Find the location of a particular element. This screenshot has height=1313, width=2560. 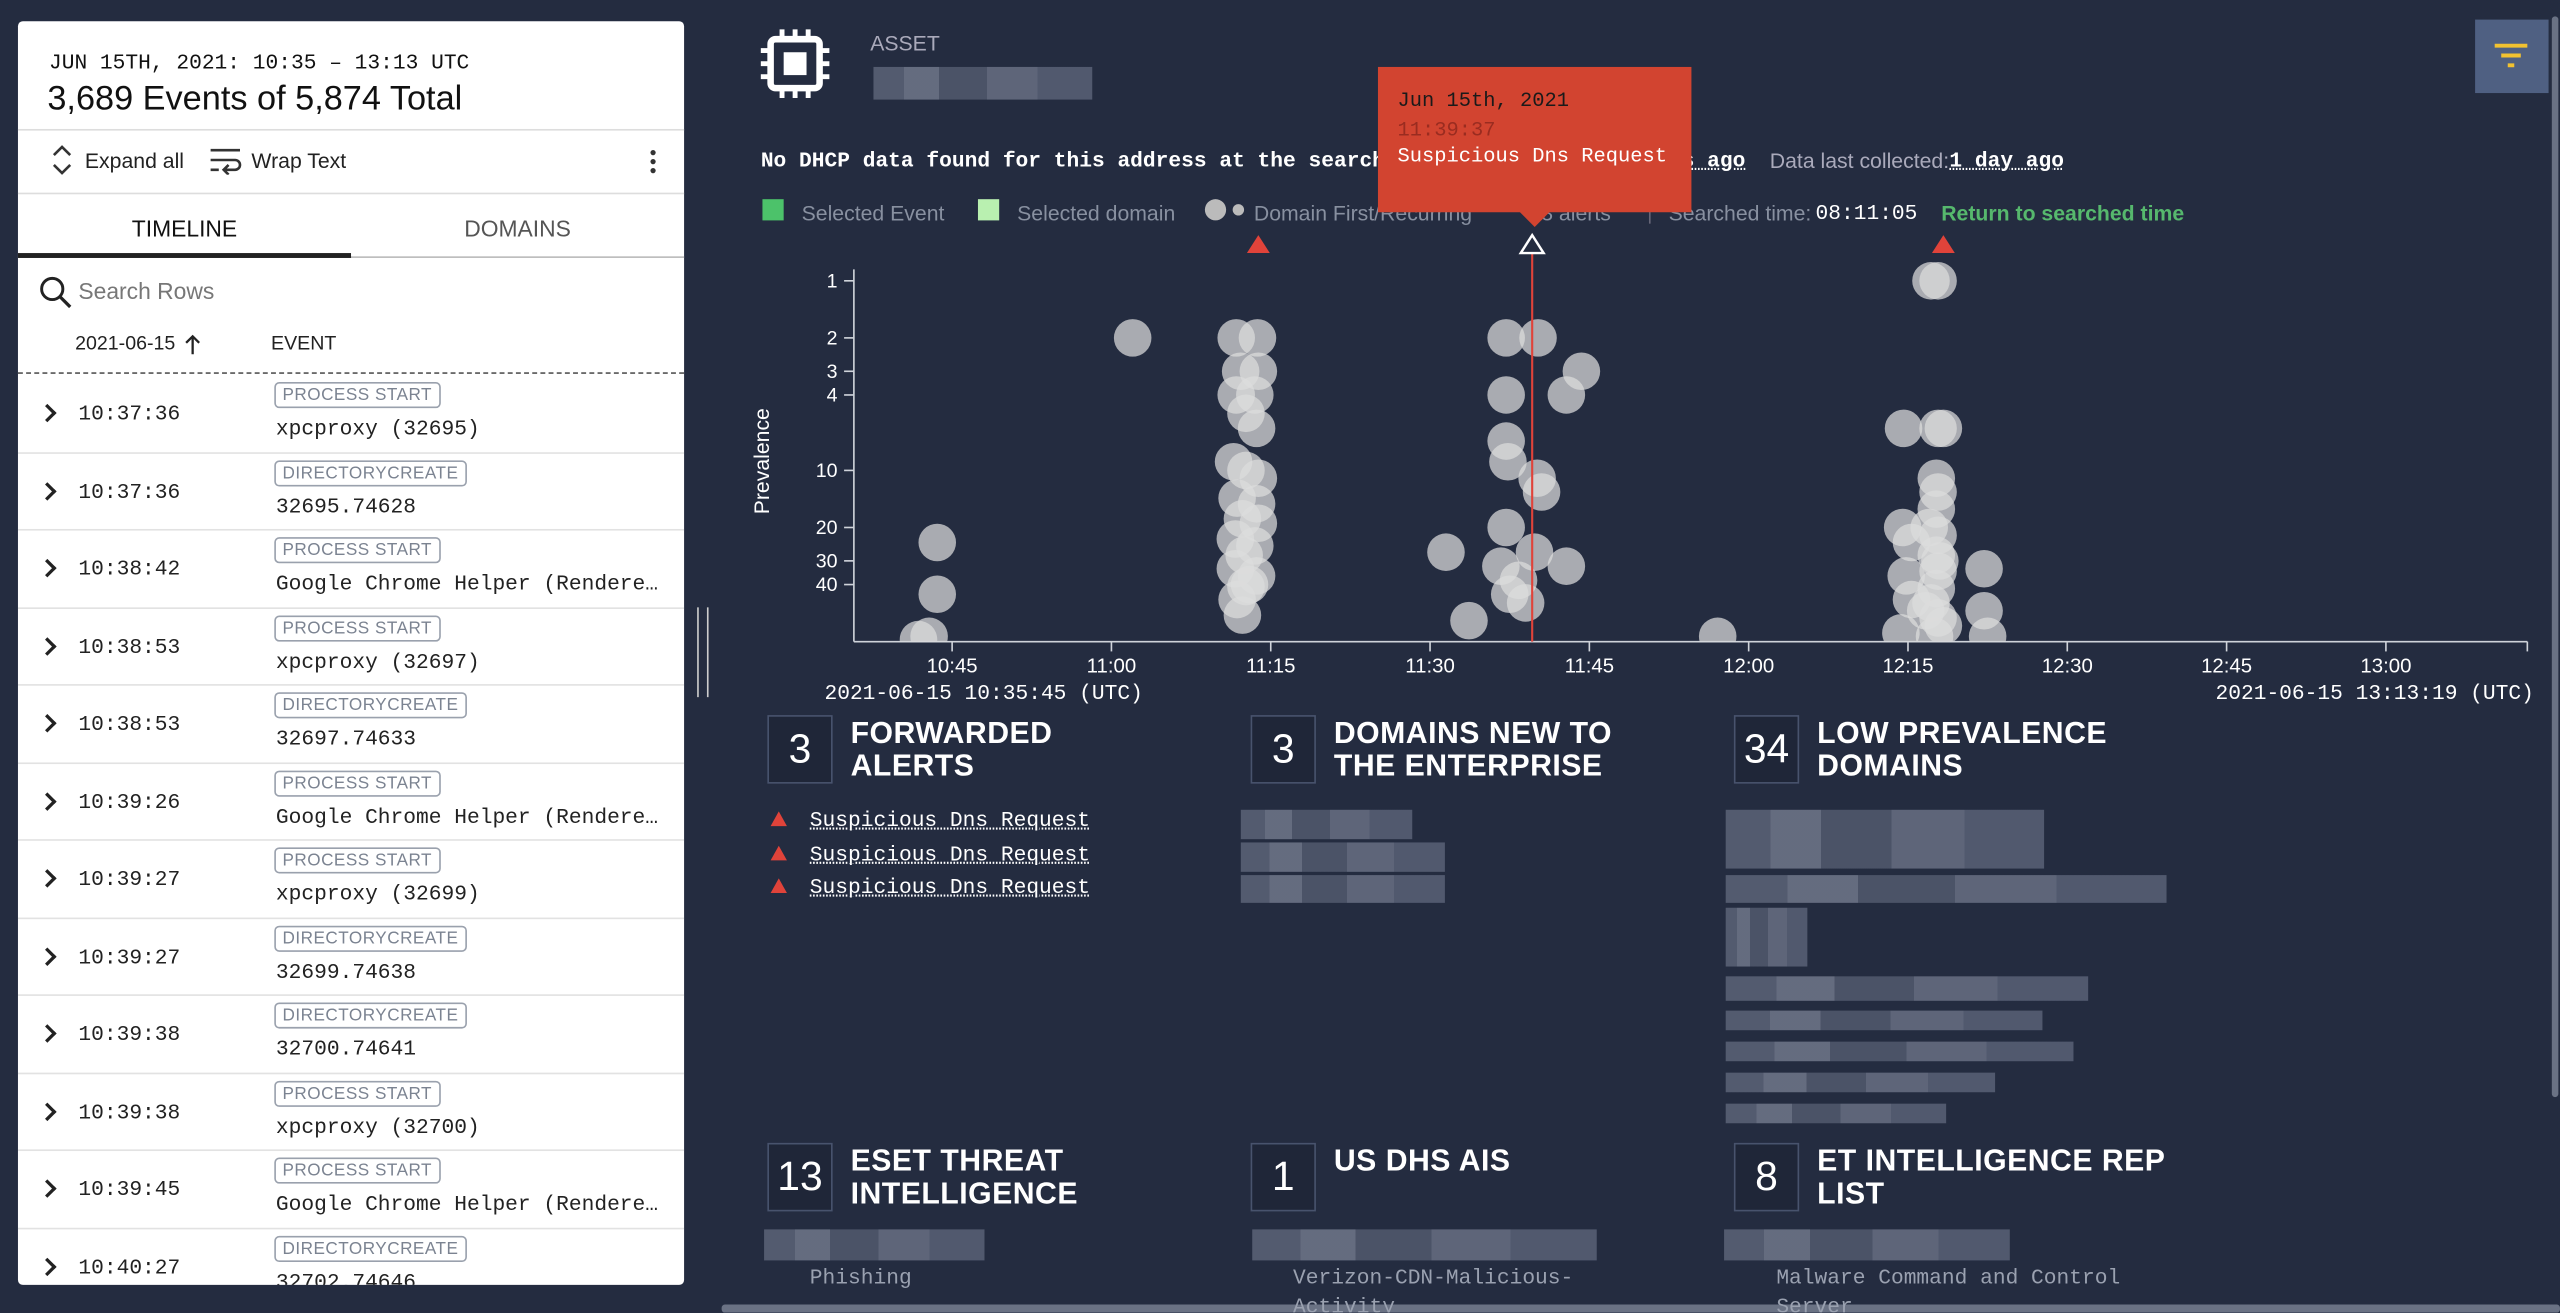

search-input: Search Rows is located at coordinates (146, 290).